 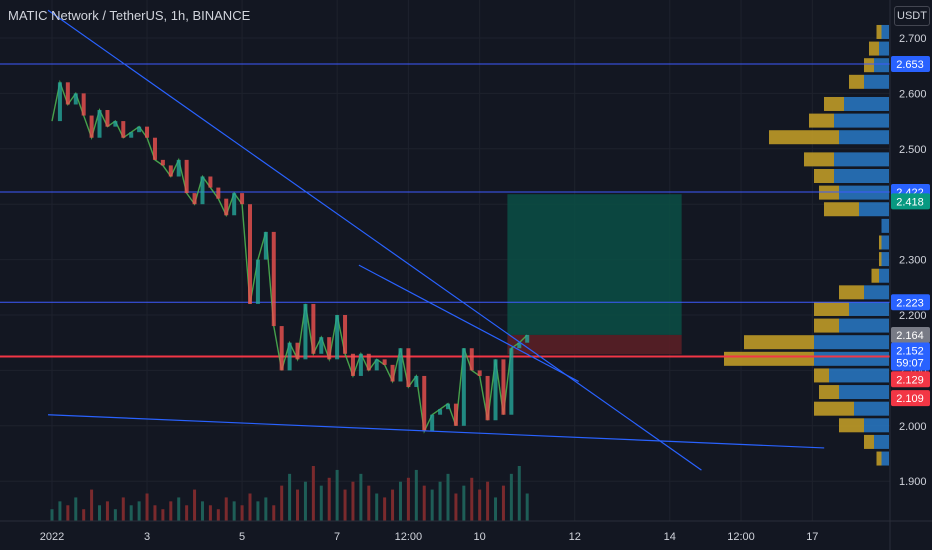 I want to click on time-axis: 2022 3 5 7 12:00 10 12 14 12:00 17, so click(x=429, y=537).